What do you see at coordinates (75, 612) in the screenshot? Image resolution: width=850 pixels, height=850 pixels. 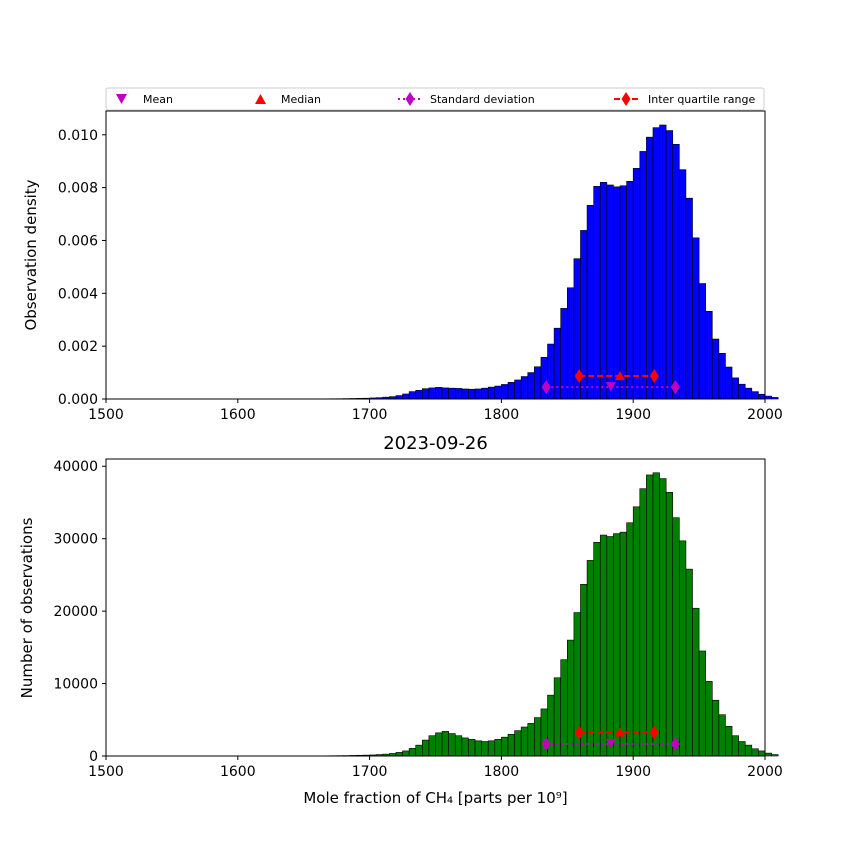 I see `count-y-tick-label: 20000` at bounding box center [75, 612].